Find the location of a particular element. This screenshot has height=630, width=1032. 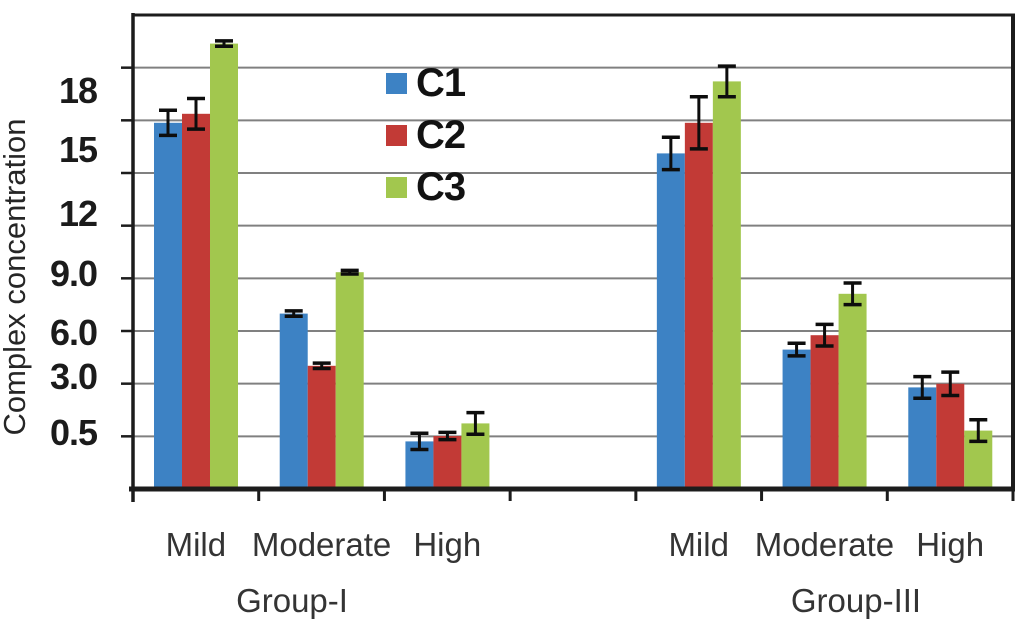

legend-item-C3: C3 is located at coordinates (426, 187).